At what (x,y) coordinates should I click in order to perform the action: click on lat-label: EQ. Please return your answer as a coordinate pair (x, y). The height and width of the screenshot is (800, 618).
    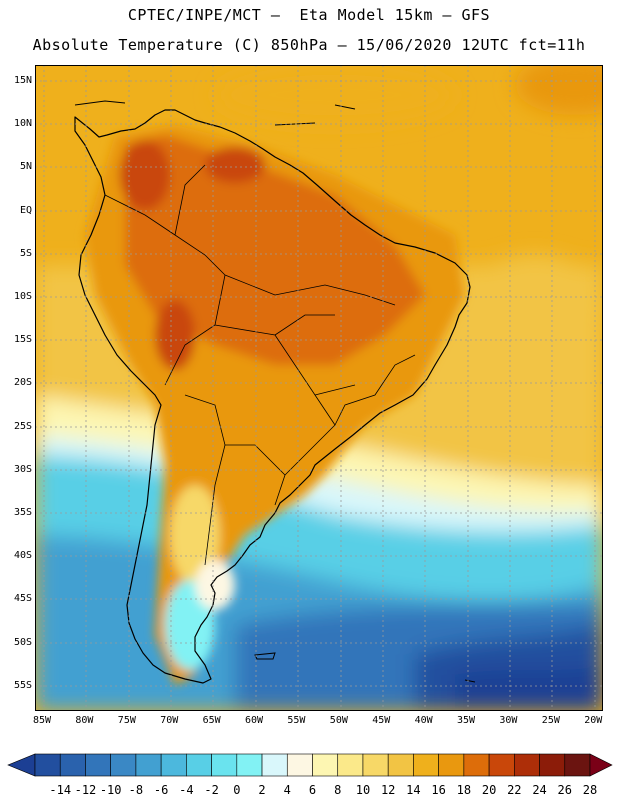
    Looking at the image, I should click on (25, 210).